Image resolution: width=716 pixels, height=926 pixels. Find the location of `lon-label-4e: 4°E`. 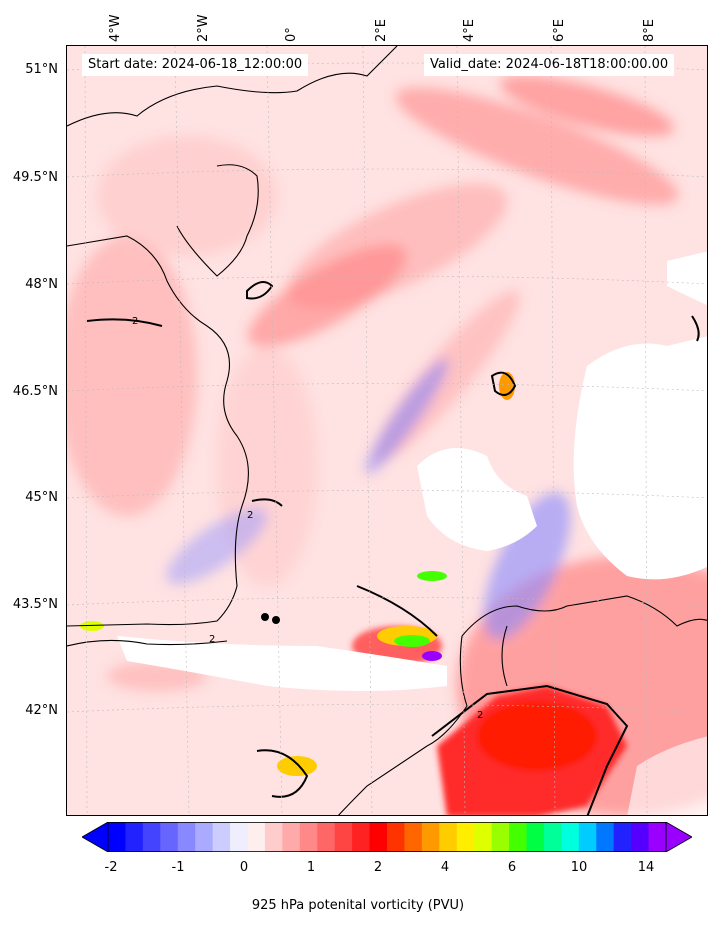

lon-label-4e: 4°E is located at coordinates (469, 30).